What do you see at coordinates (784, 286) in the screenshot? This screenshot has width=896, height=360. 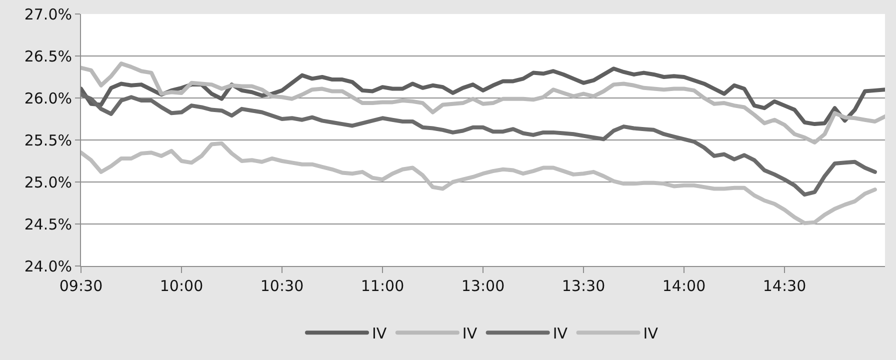 I see `x-tick-label: 14:30` at bounding box center [784, 286].